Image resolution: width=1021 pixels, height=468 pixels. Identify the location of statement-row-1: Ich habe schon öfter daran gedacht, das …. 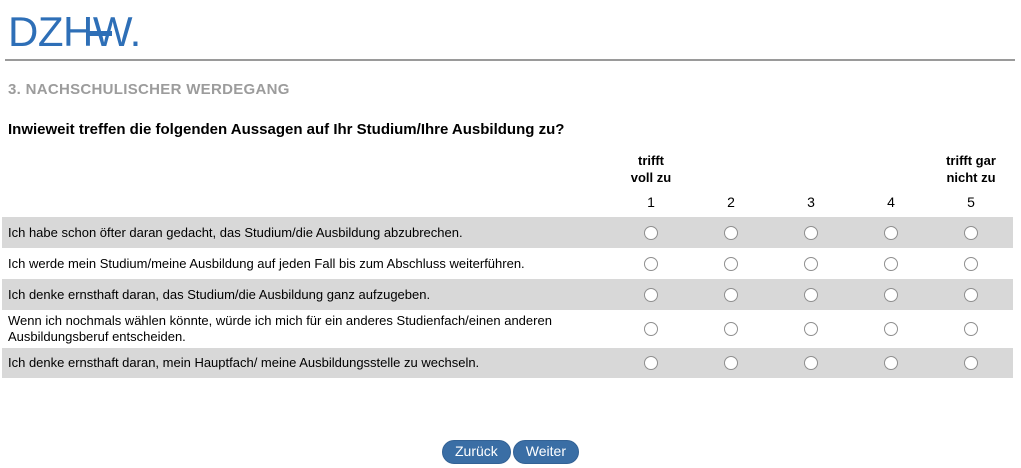
(507, 232).